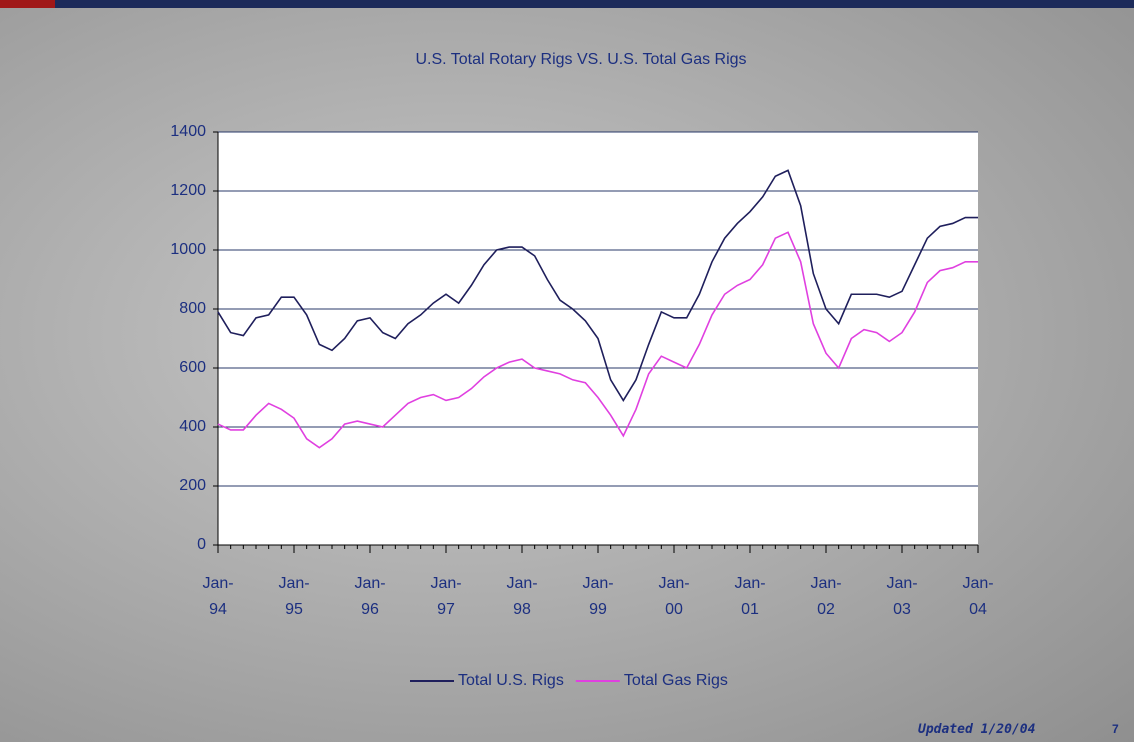  Describe the element at coordinates (192, 367) in the screenshot. I see `y-tick-label: 600` at that location.